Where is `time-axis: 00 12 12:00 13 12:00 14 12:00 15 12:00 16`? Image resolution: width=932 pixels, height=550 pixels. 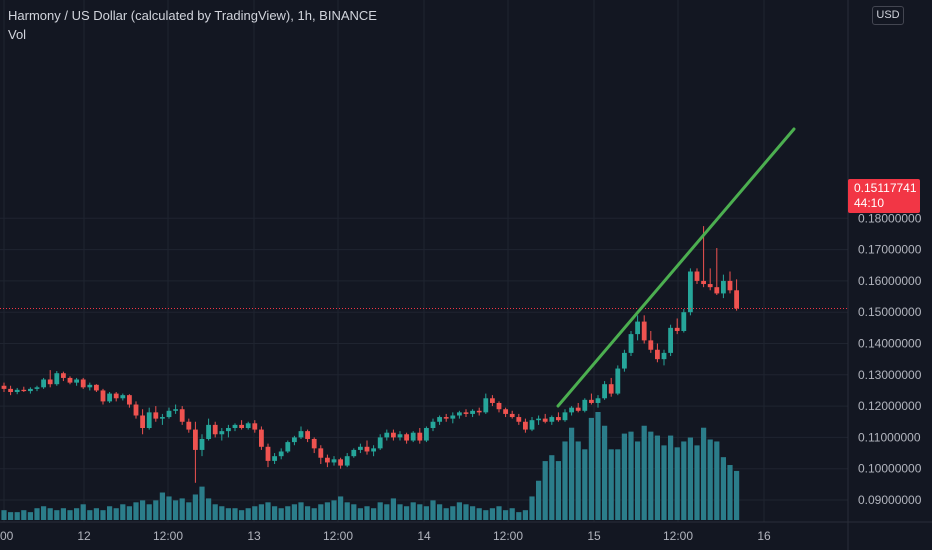 time-axis: 00 12 12:00 13 12:00 14 12:00 15 12:00 16 is located at coordinates (385, 536).